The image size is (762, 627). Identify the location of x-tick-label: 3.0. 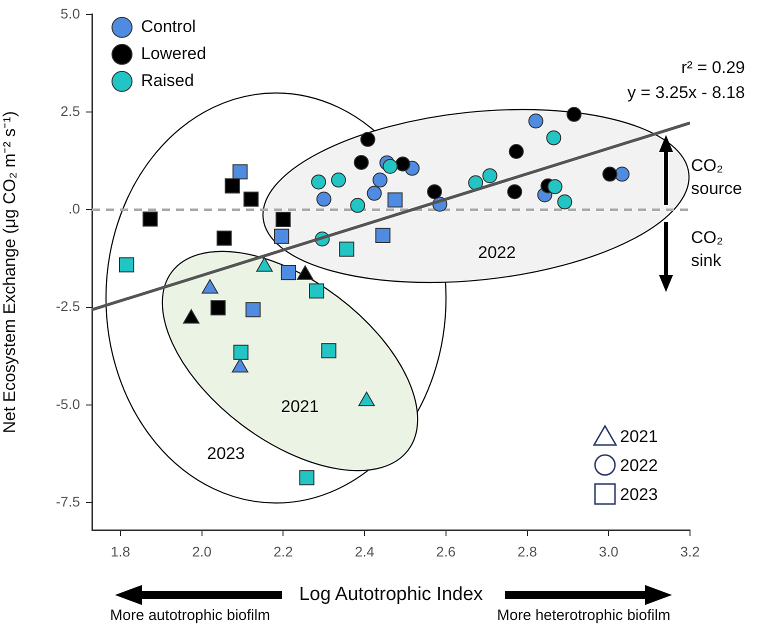
(608, 551).